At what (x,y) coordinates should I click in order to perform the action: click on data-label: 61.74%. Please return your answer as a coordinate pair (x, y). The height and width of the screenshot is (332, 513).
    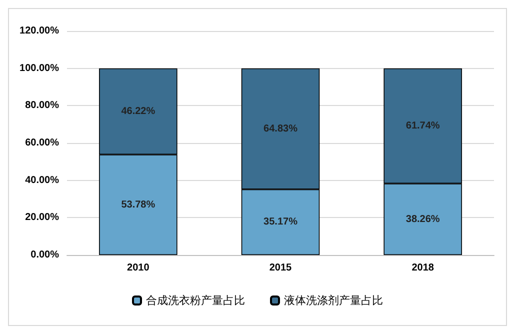
    Looking at the image, I should click on (423, 126).